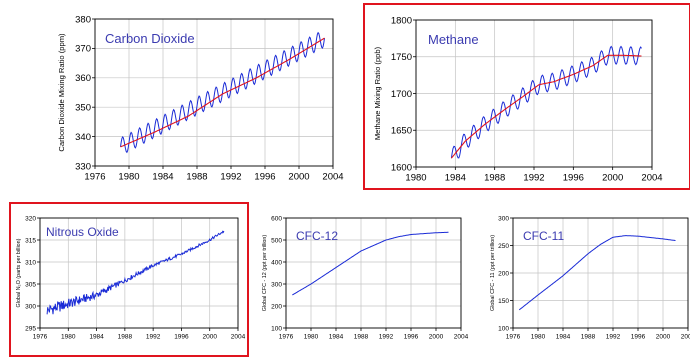 The width and height of the screenshot is (690, 360). Describe the element at coordinates (19, 272) in the screenshot. I see `y-axis-label: Global N₂O (parts per billion)` at that location.